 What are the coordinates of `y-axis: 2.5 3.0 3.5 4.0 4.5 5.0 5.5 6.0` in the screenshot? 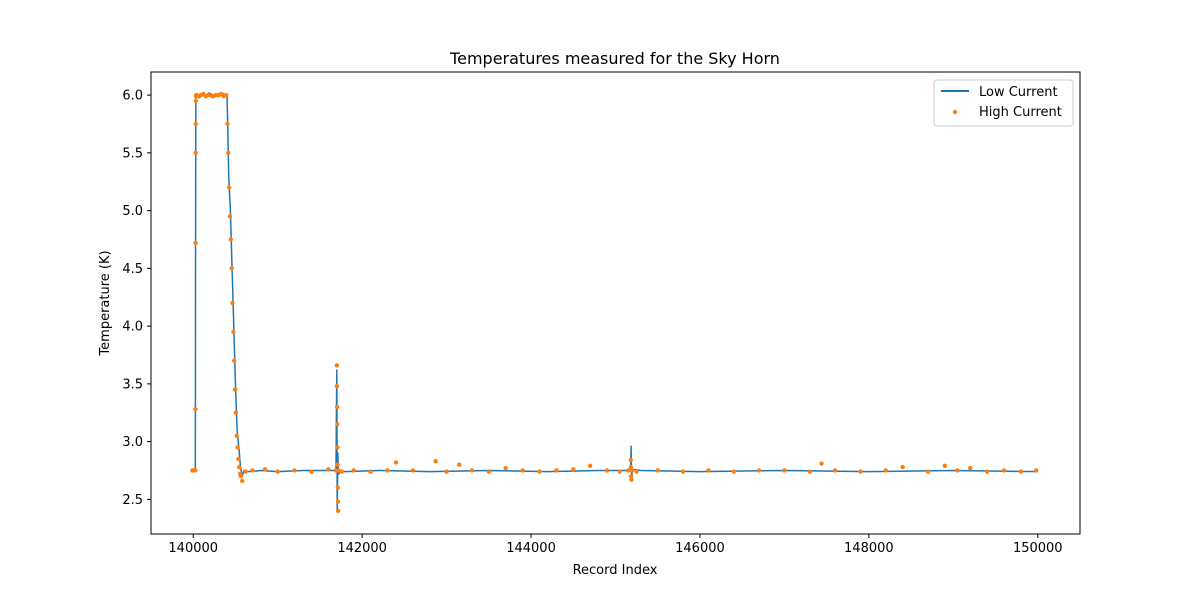 It's located at (136, 298).